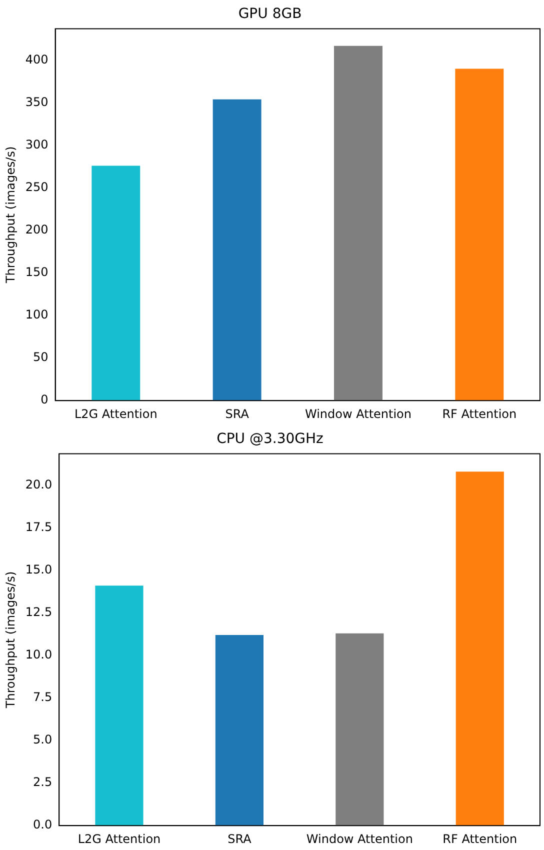  Describe the element at coordinates (36, 272) in the screenshot. I see `y-tick-label: 150` at that location.